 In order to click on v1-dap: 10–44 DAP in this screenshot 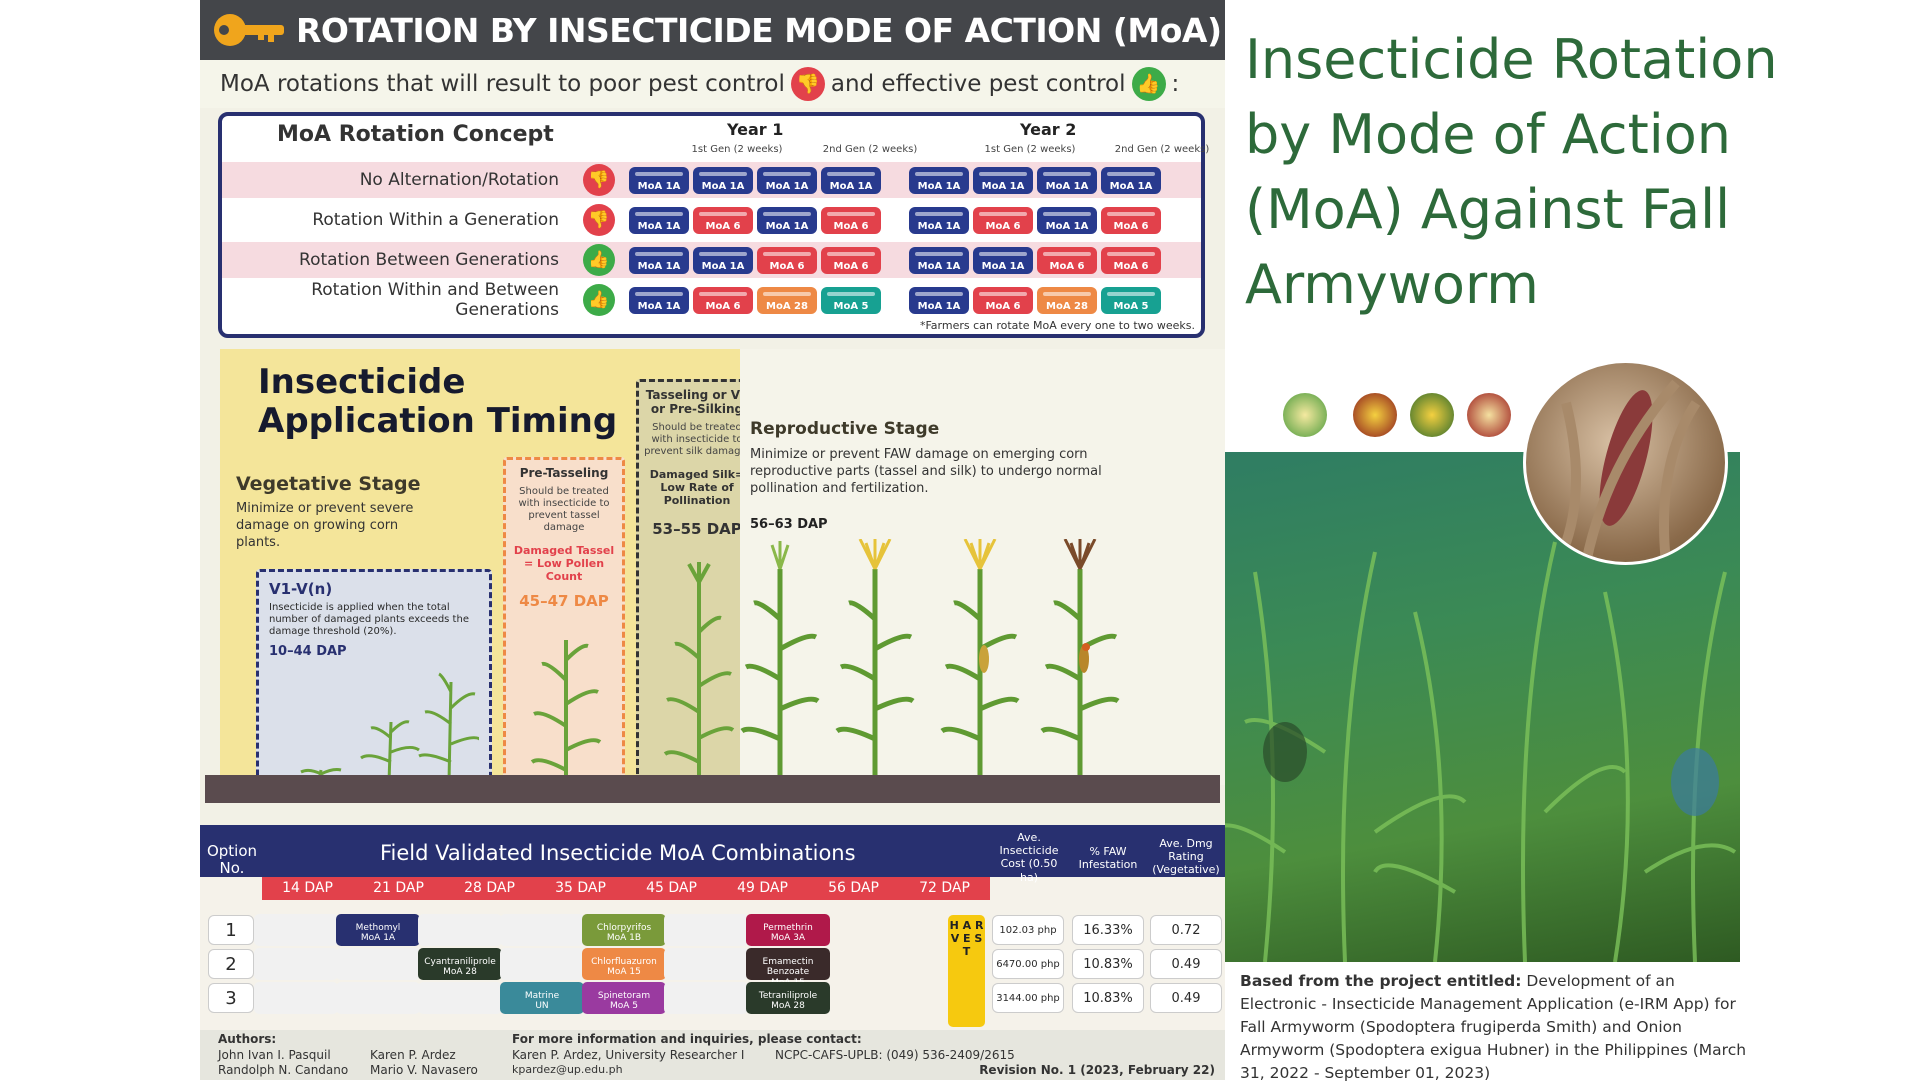, I will do `click(308, 651)`.